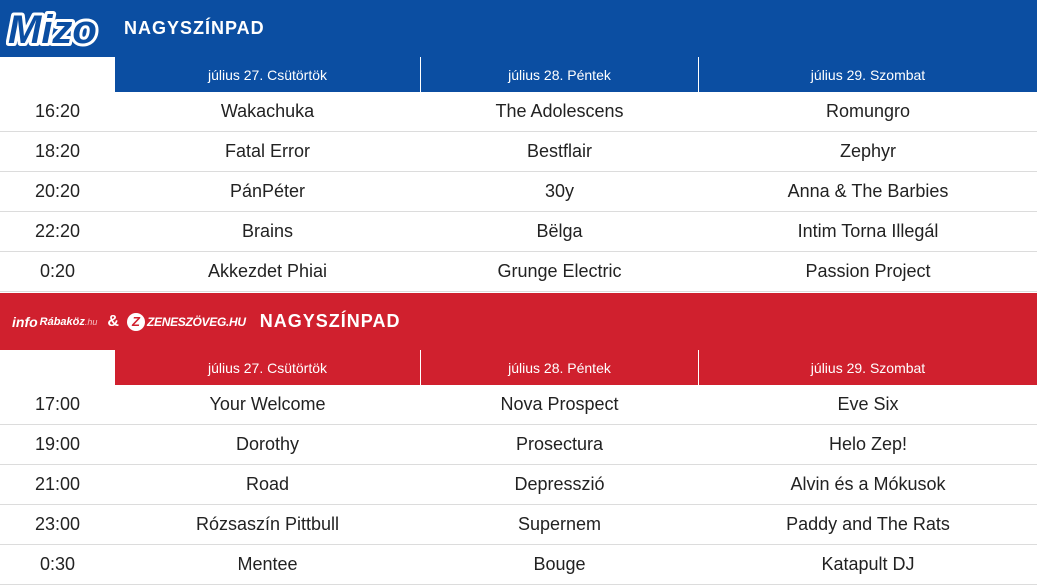 The width and height of the screenshot is (1037, 585). Describe the element at coordinates (559, 404) in the screenshot. I see `performer-cell: Nova Prospect` at that location.